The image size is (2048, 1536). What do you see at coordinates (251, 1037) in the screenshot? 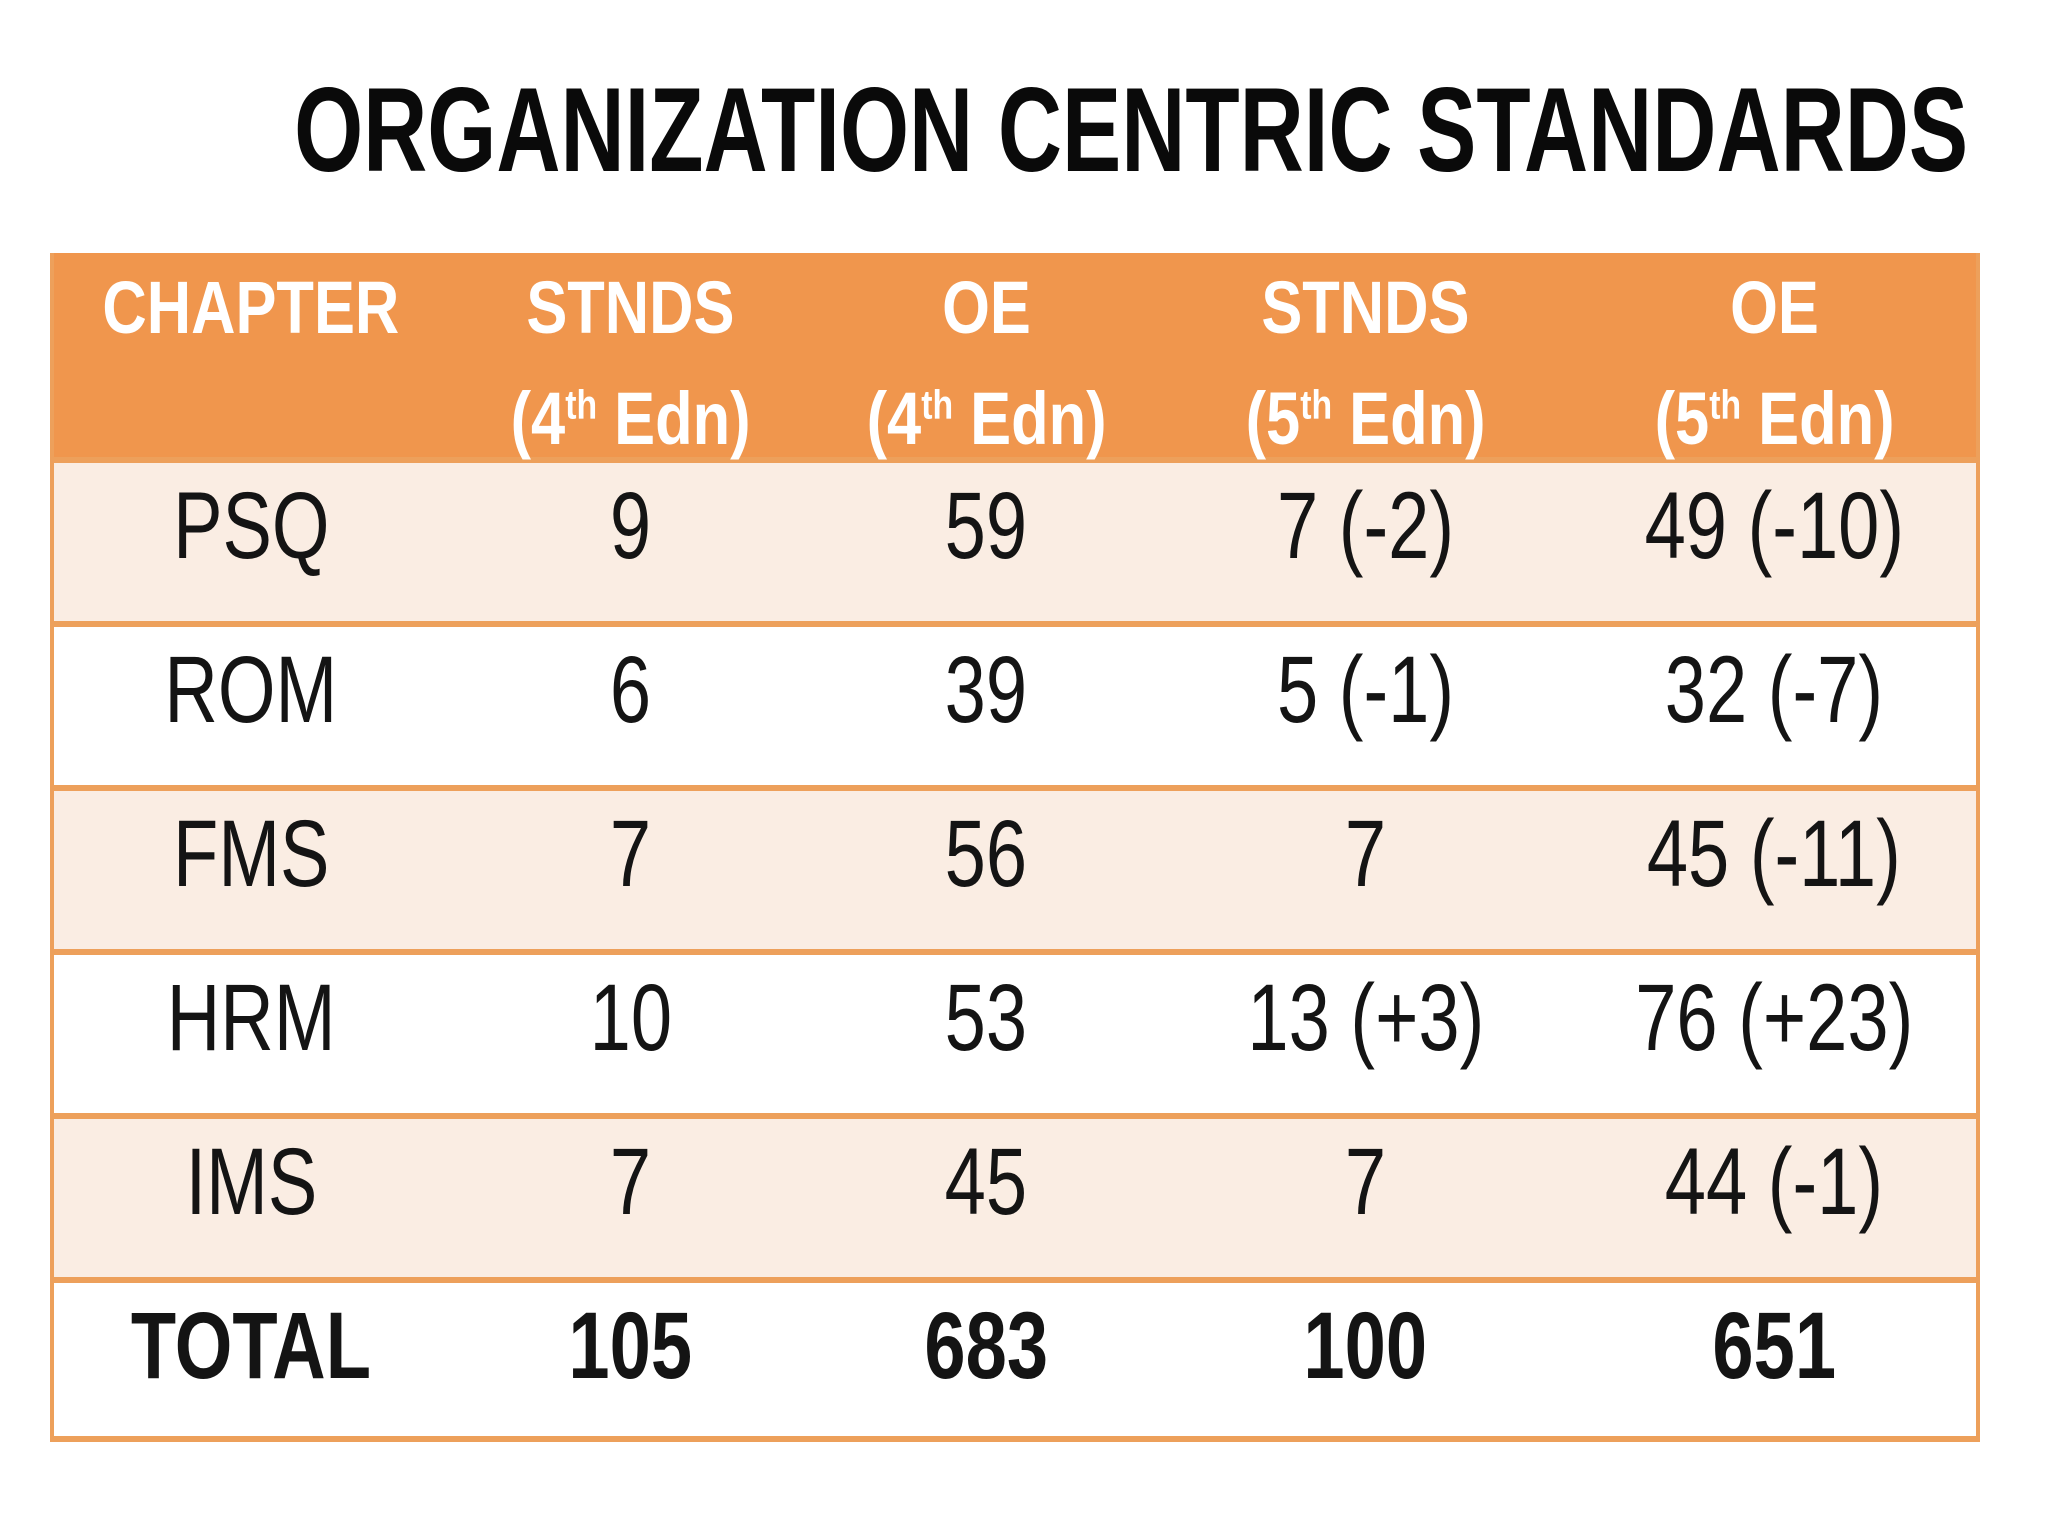
I see `row-label: HRM` at bounding box center [251, 1037].